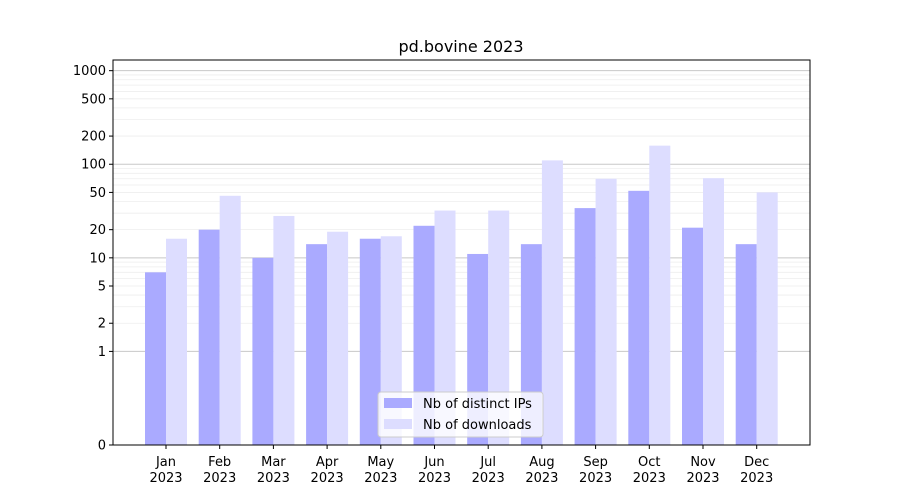 The height and width of the screenshot is (500, 900). I want to click on y-tick-label: 10, so click(97, 258).